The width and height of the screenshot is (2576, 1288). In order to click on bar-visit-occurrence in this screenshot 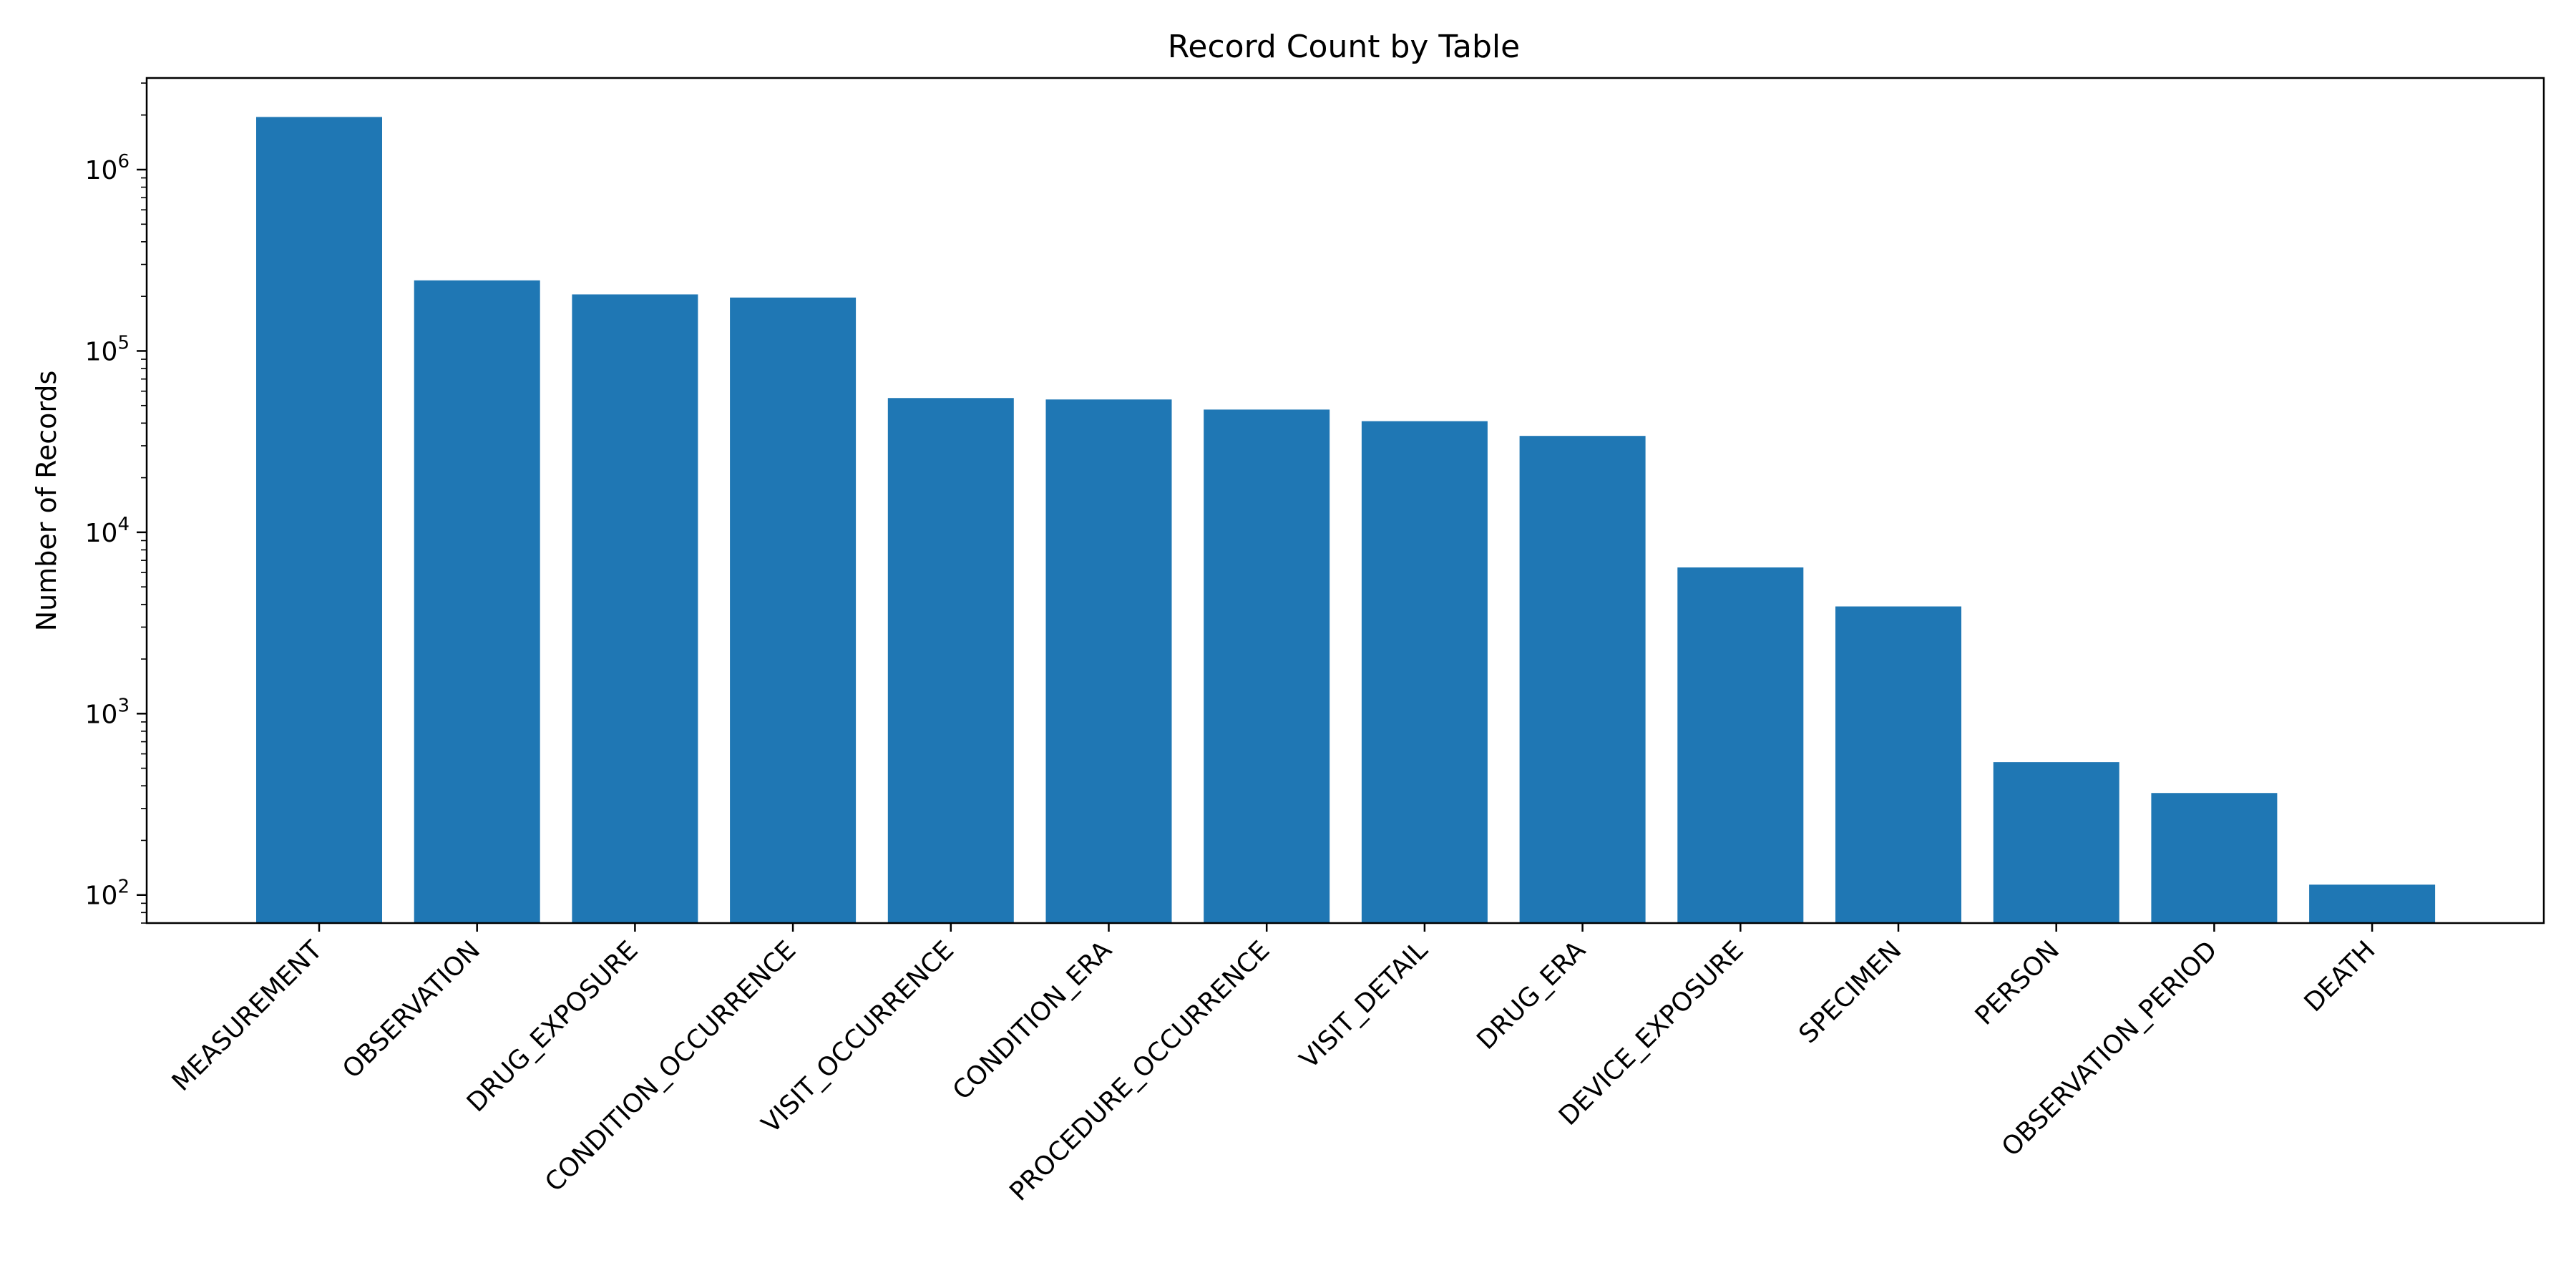, I will do `click(950, 660)`.